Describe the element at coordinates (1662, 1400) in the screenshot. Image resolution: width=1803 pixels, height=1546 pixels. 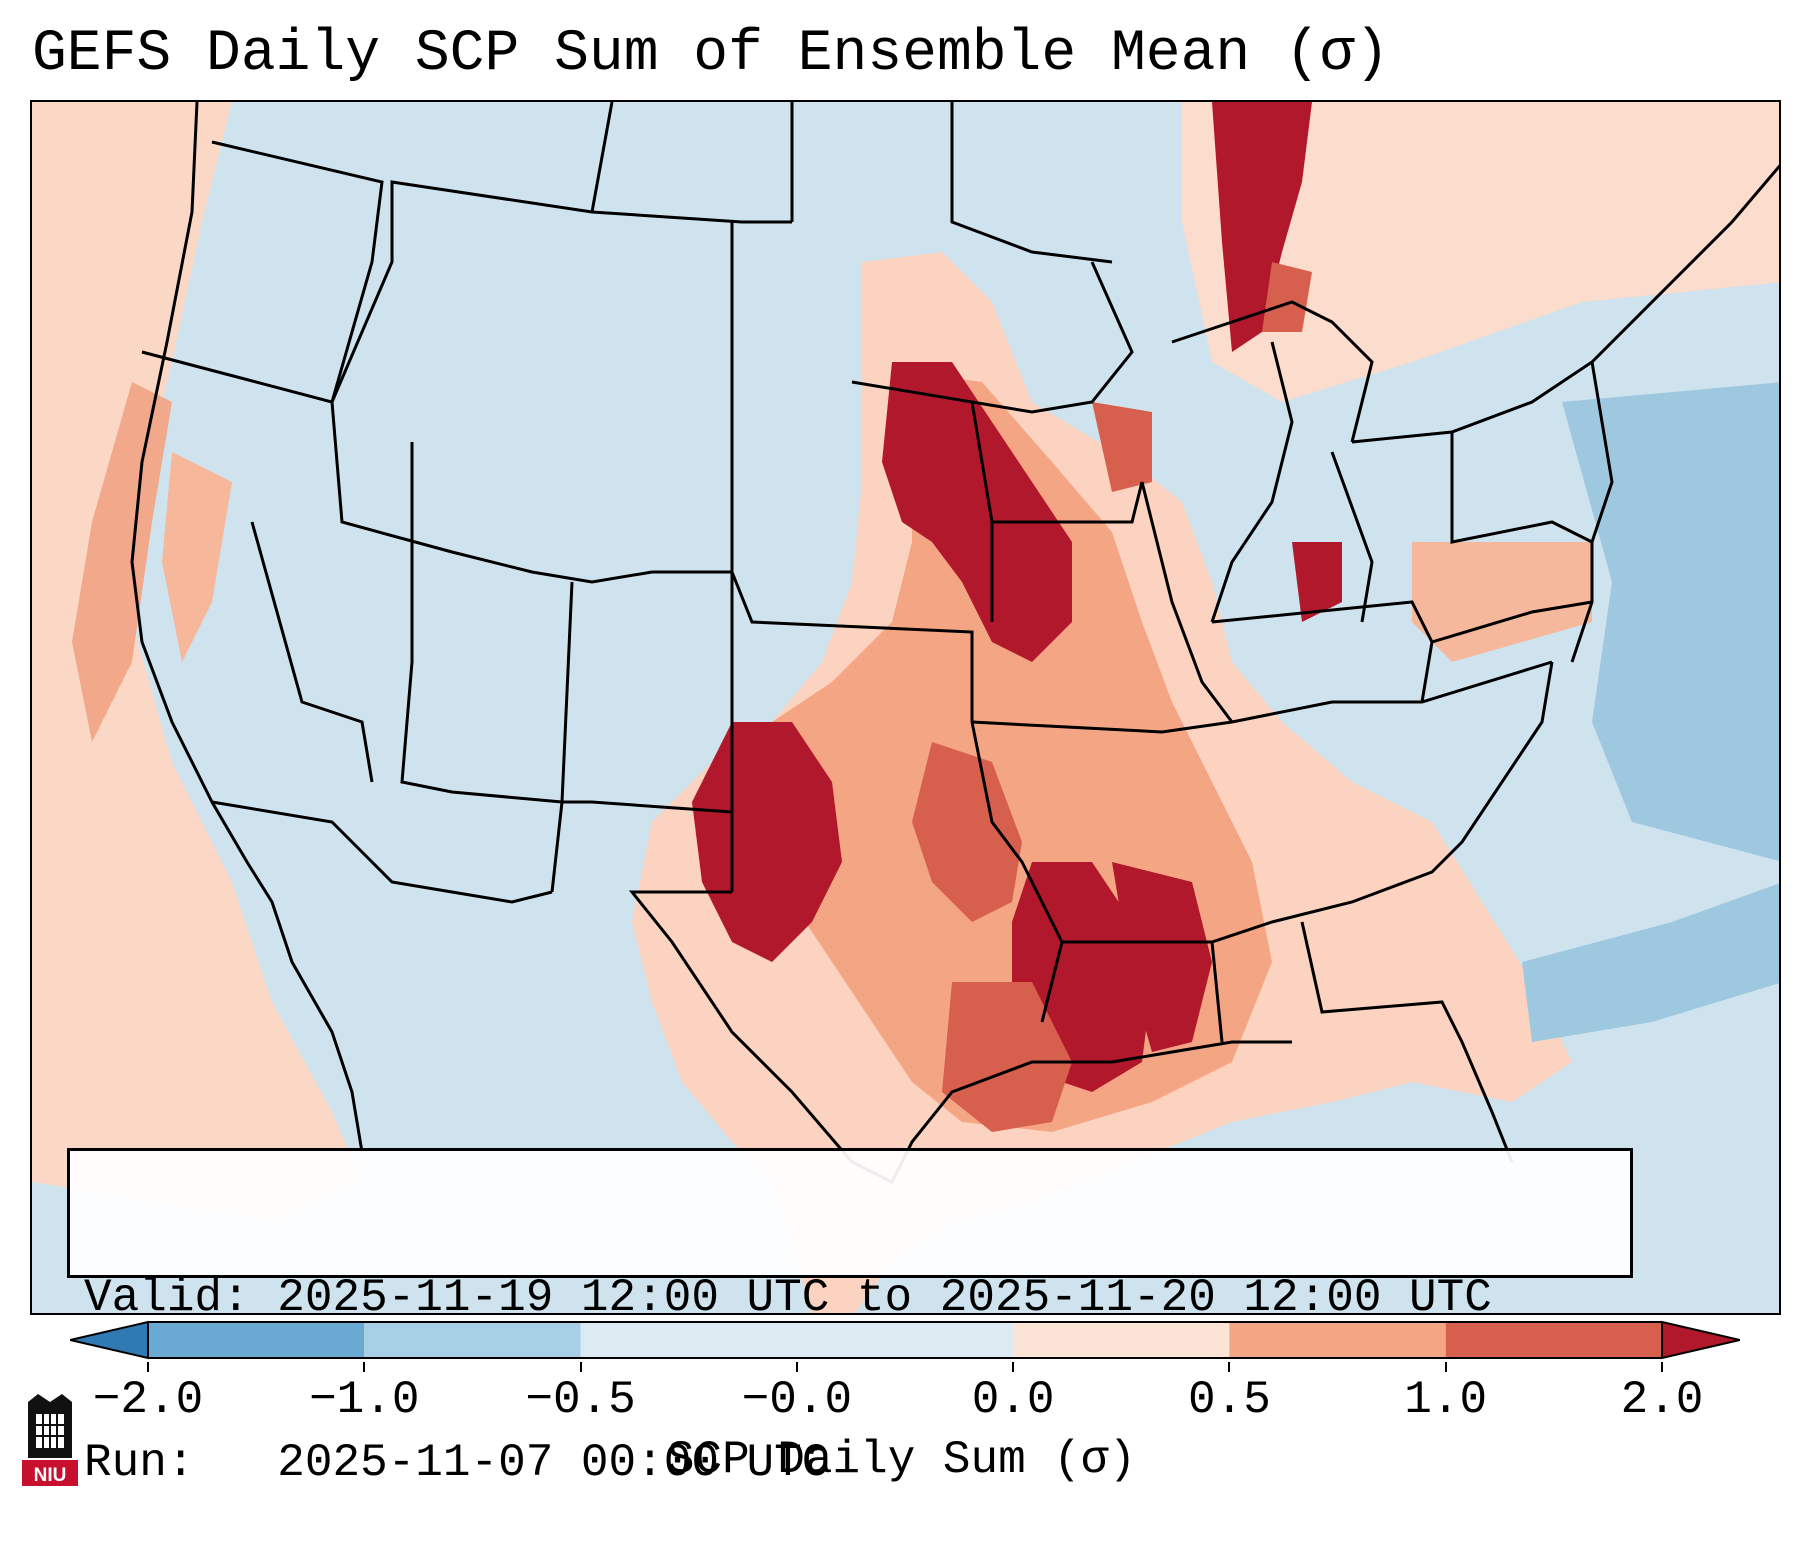
I see `colorbar-tick-label: 2.0` at that location.